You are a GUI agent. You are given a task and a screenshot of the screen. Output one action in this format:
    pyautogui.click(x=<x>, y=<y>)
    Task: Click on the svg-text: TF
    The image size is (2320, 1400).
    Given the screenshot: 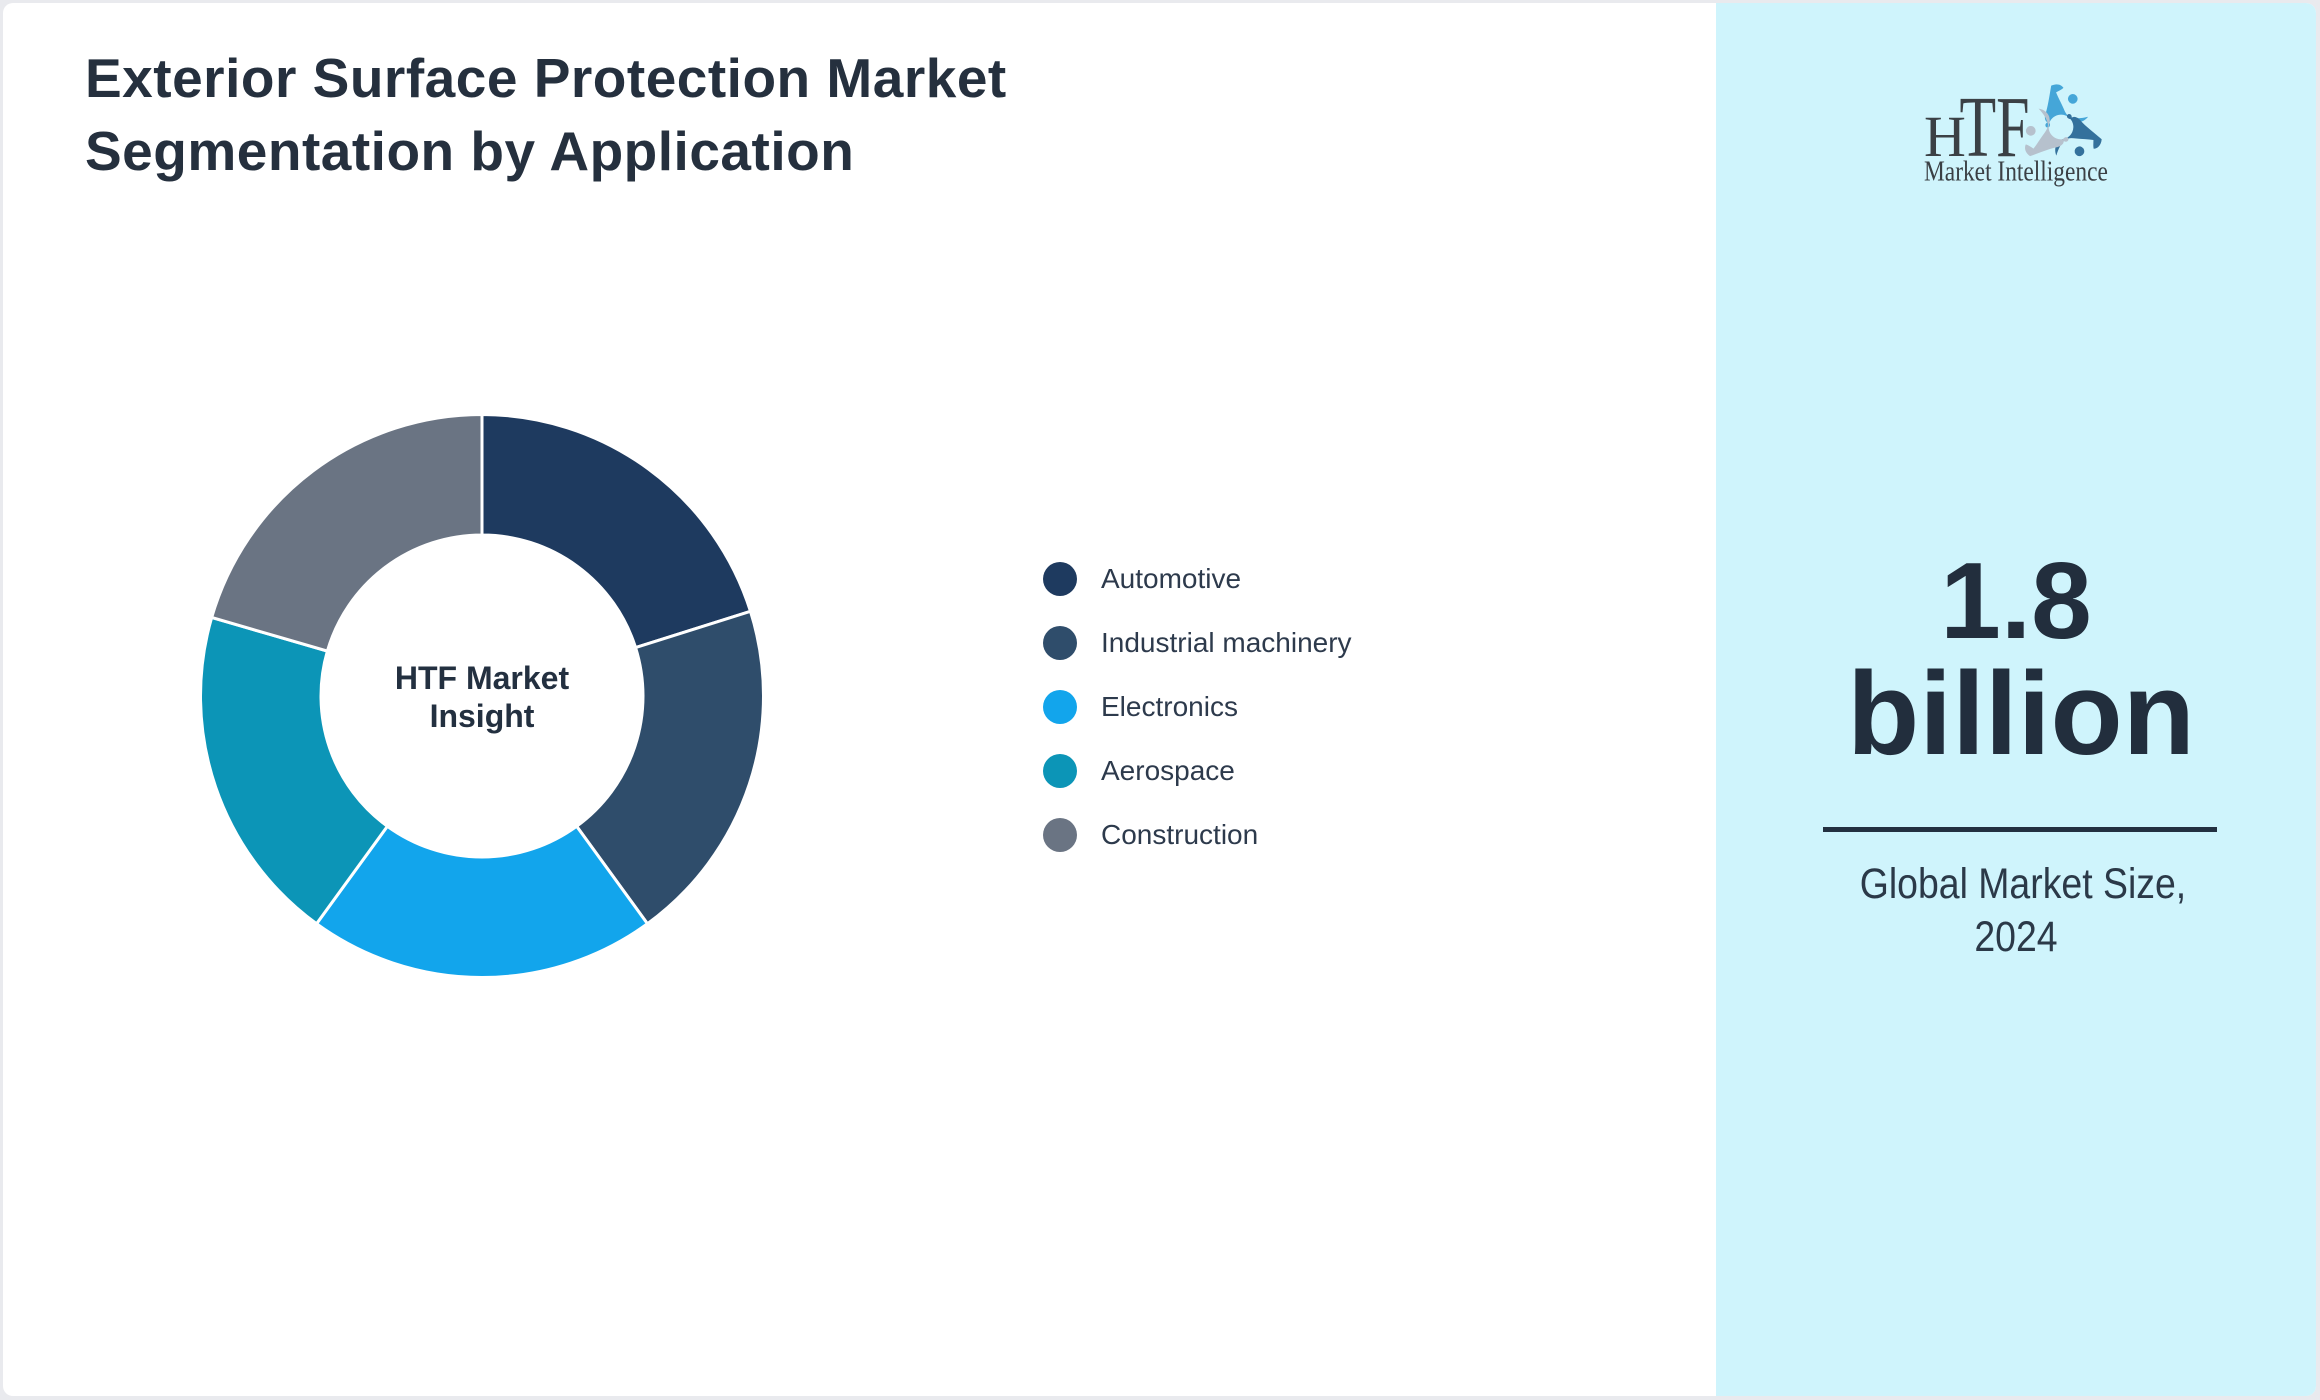 What is the action you would take?
    pyautogui.click(x=1995, y=128)
    